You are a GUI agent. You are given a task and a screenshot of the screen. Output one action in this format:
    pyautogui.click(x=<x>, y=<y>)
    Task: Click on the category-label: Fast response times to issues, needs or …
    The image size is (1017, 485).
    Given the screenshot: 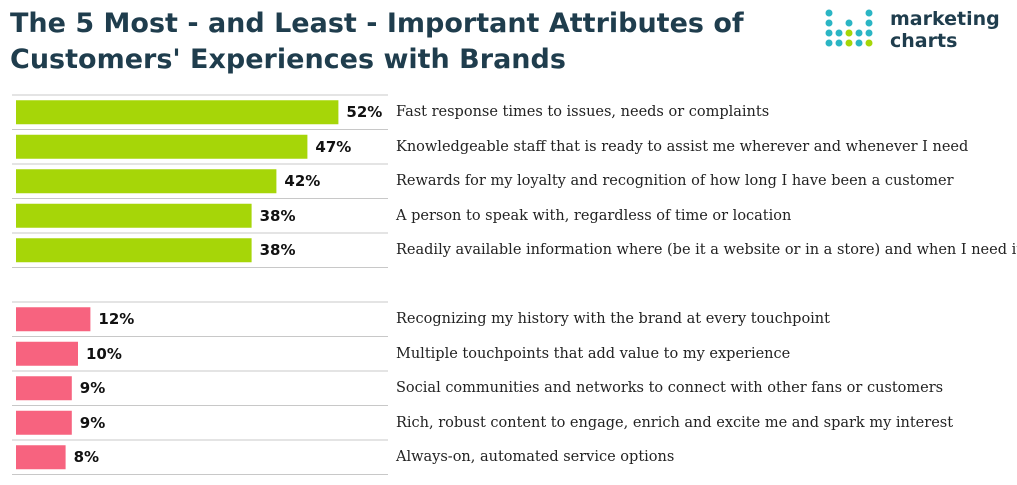 What is the action you would take?
    pyautogui.click(x=583, y=112)
    